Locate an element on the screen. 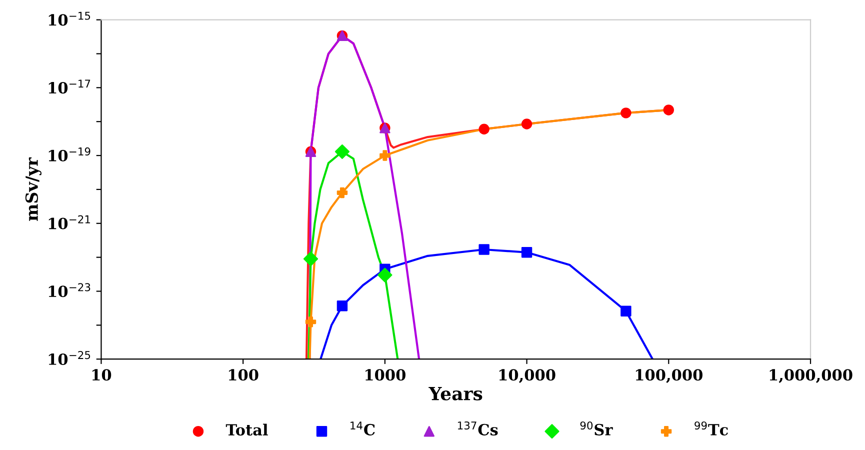  y-tick-label: 10$^{−15}$ is located at coordinates (69, 19).